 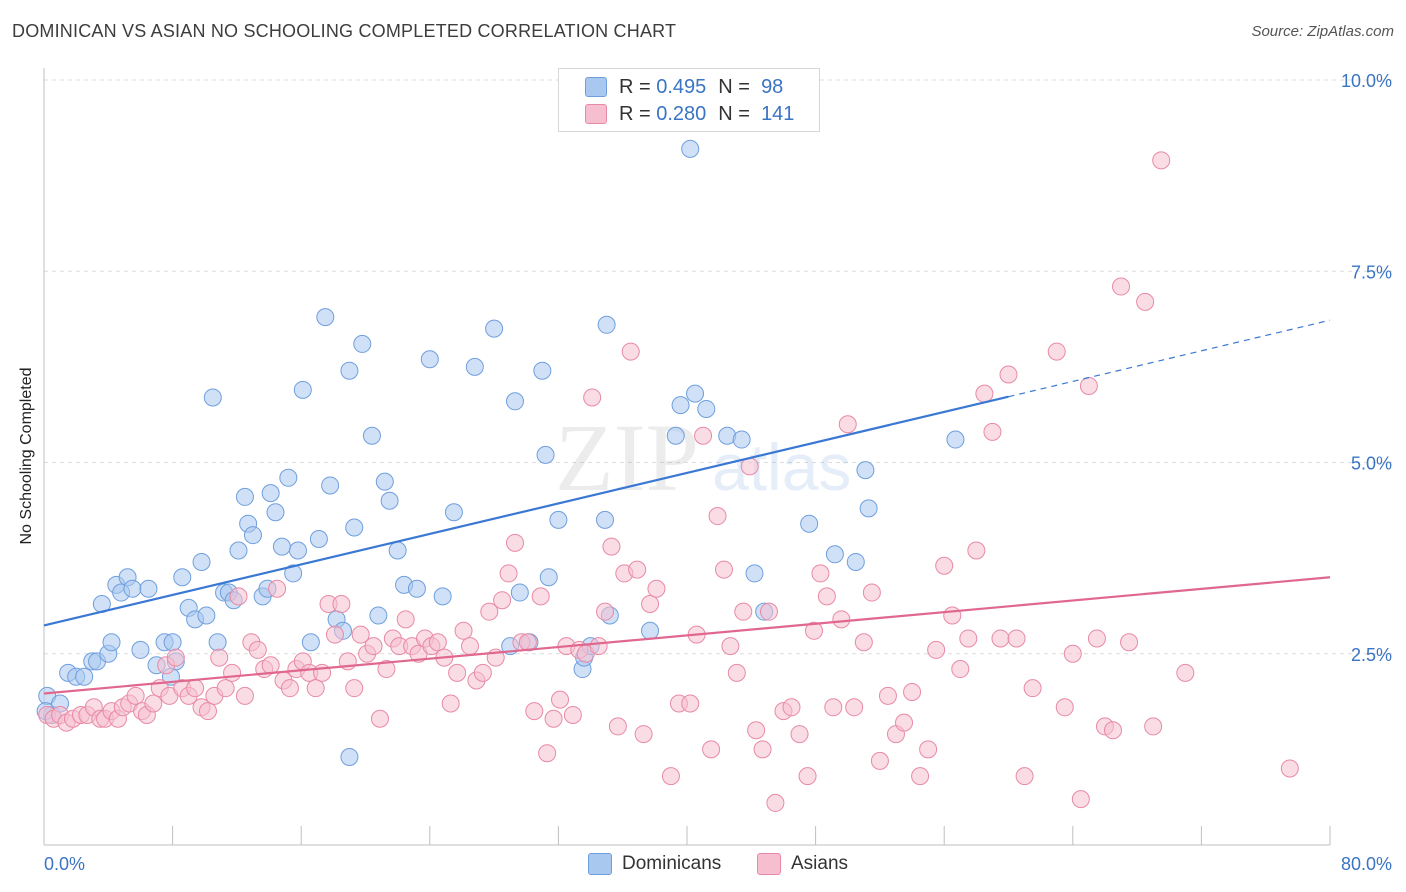 I want to click on y-tick-label: 7.5%, so click(x=1371, y=272).